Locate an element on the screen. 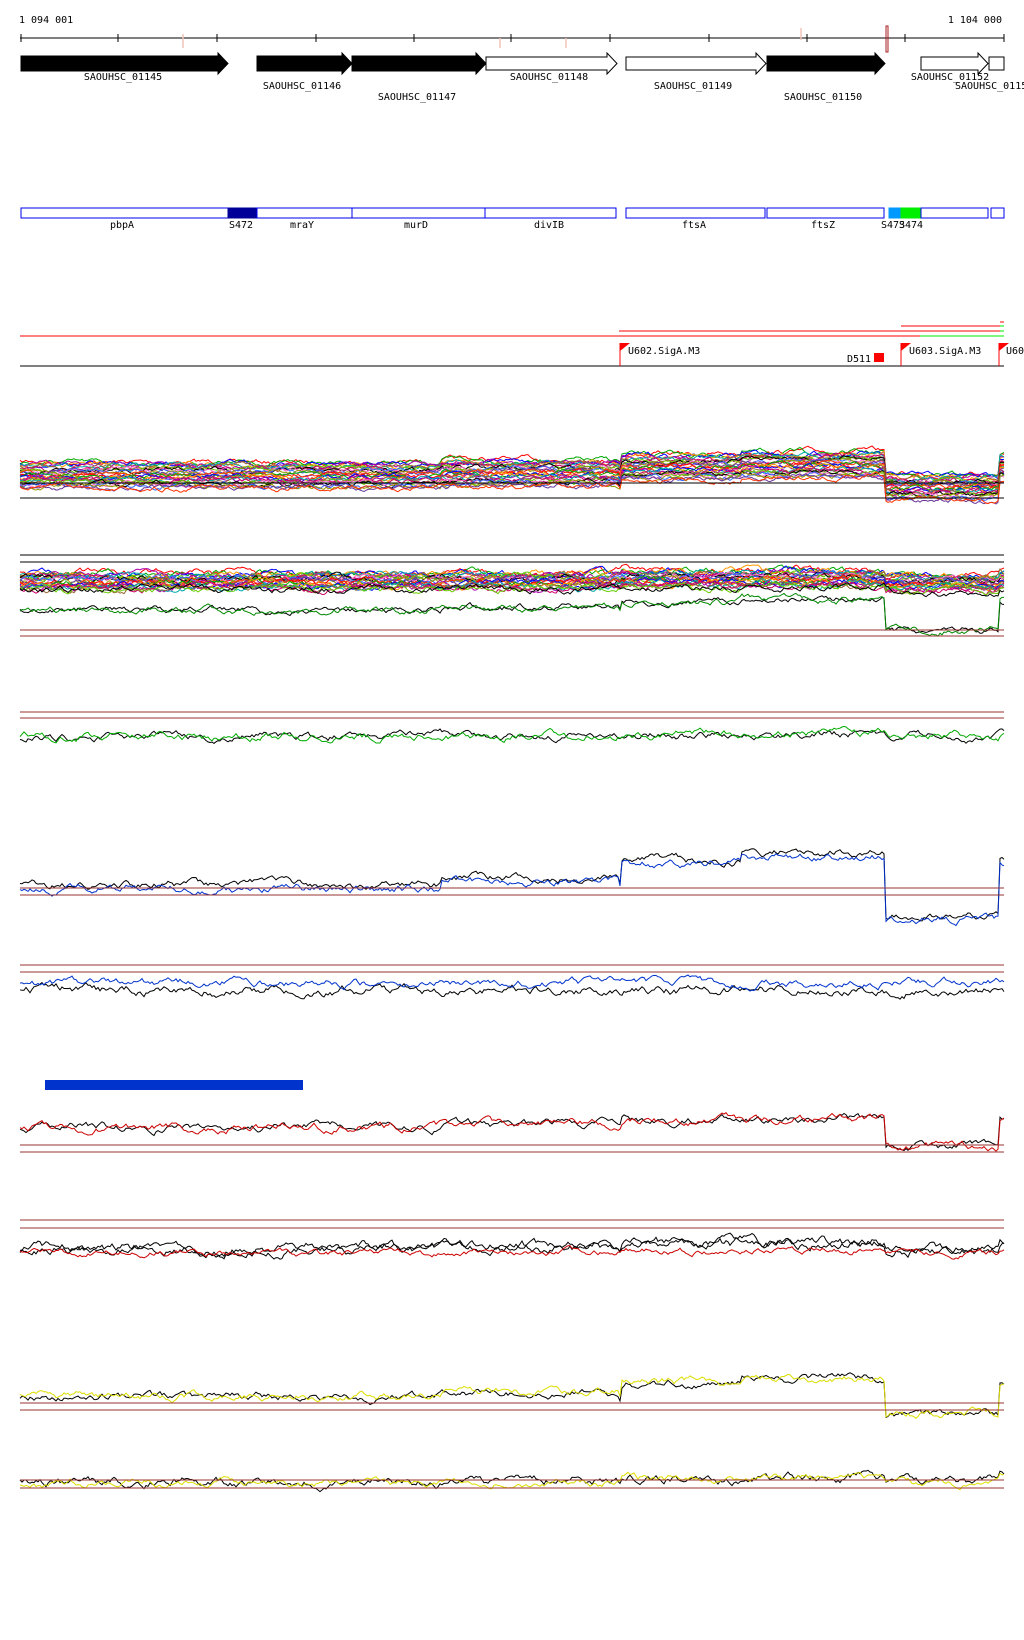 The height and width of the screenshot is (1640, 1024). feature-label: mraY is located at coordinates (302, 225).